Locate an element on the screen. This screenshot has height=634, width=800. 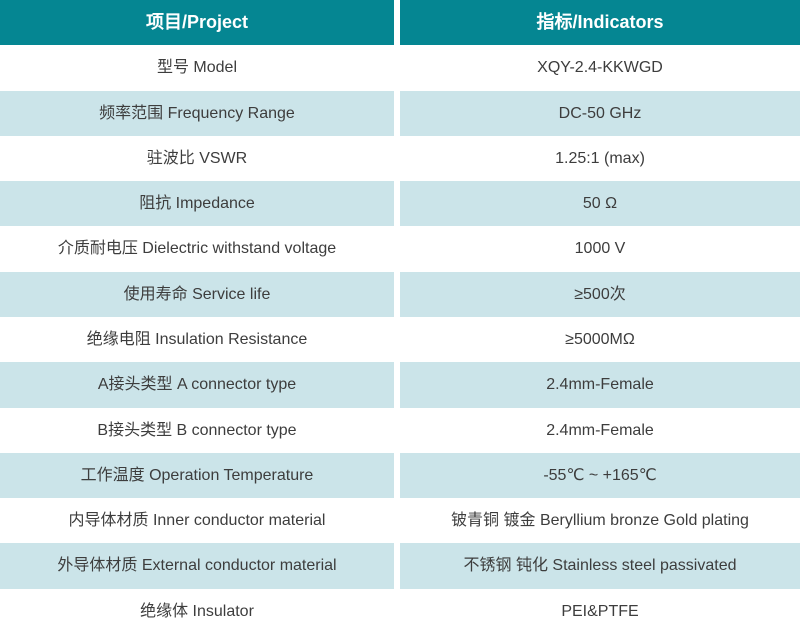
project-cell: 驻波比 VSWR is located at coordinates (197, 158).